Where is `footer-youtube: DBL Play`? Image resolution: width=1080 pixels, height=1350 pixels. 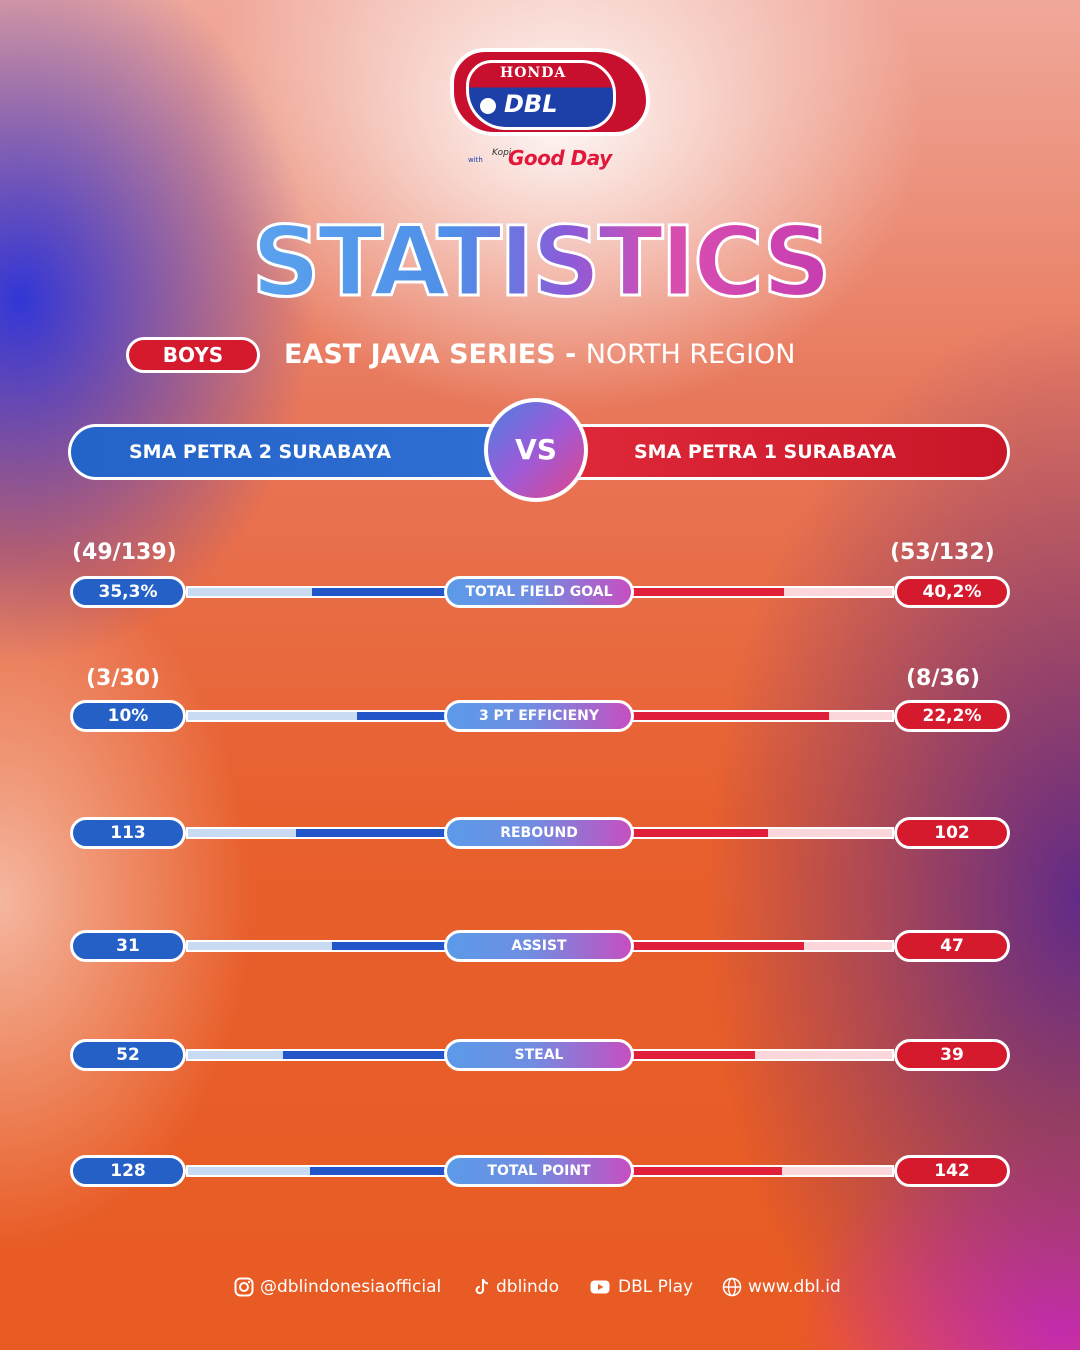 footer-youtube: DBL Play is located at coordinates (656, 1287).